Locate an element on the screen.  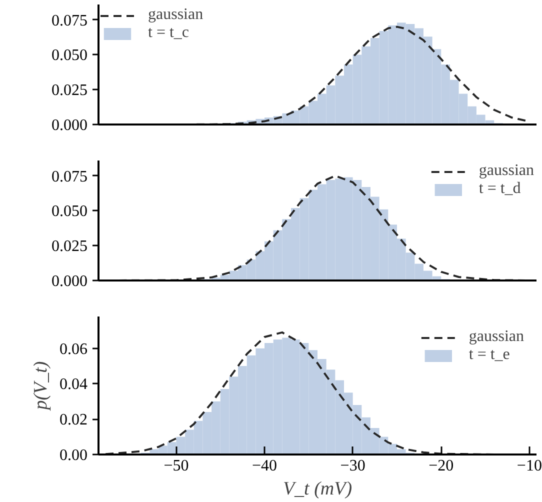
x-tick-label: −50 is located at coordinates (176, 466).